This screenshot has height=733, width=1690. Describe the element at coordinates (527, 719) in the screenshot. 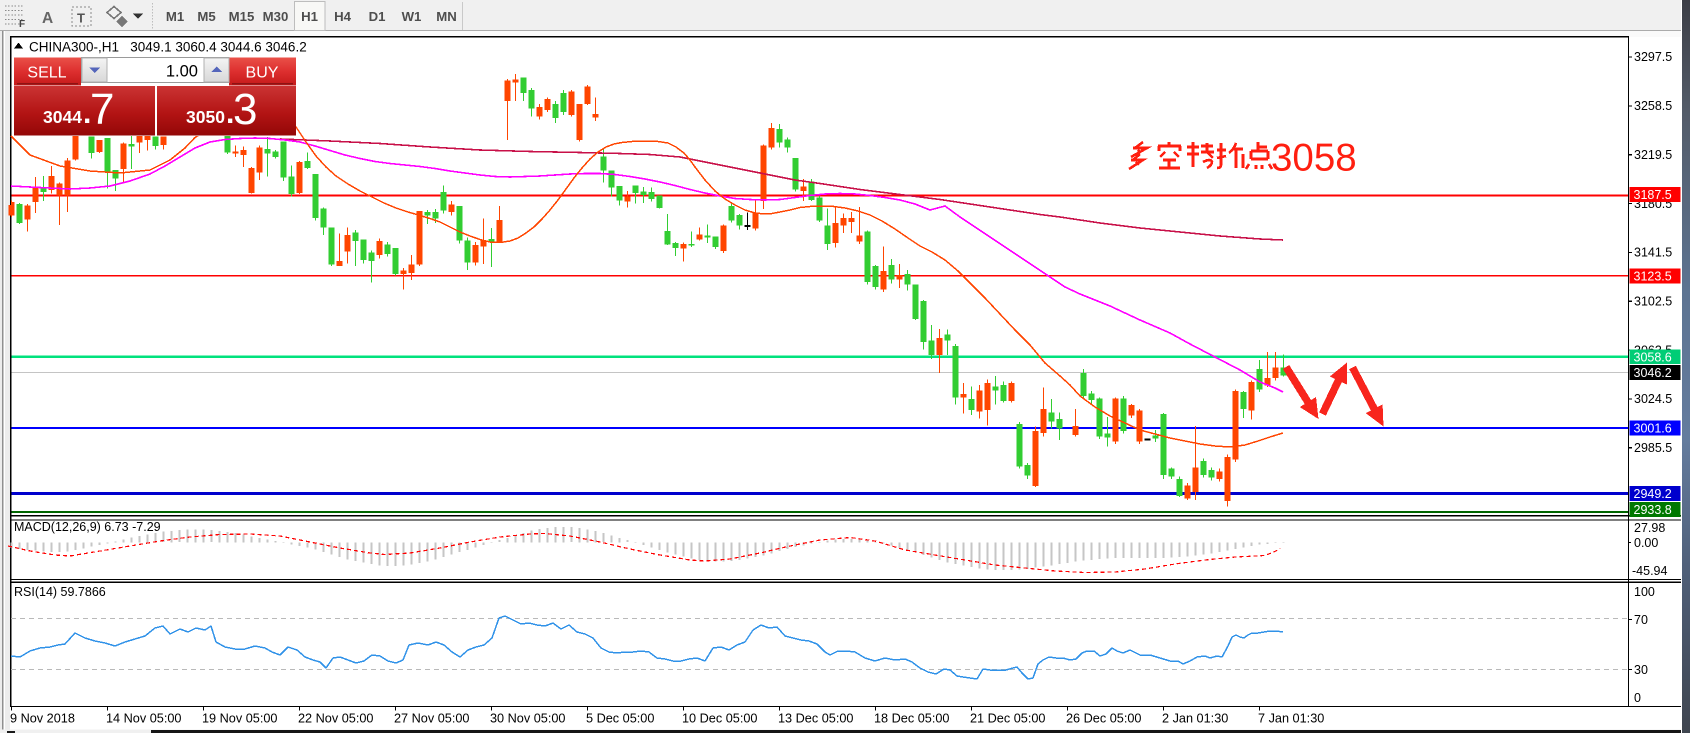

I see `svg-text: 30 Nov 05:00` at that location.